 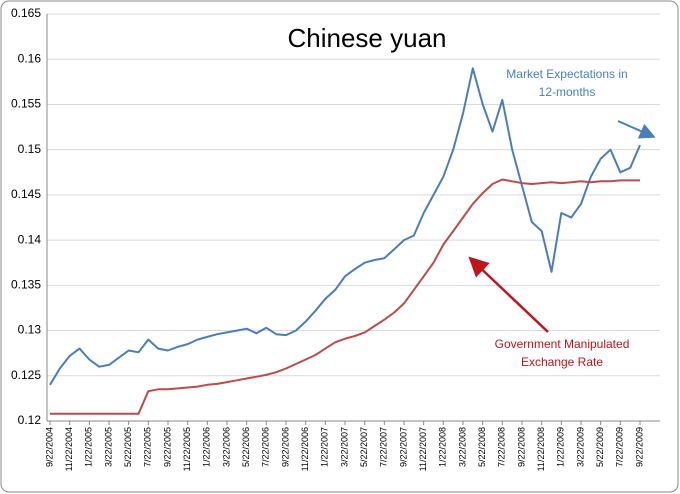 I want to click on y-tick-label: 0.135, so click(x=26, y=285).